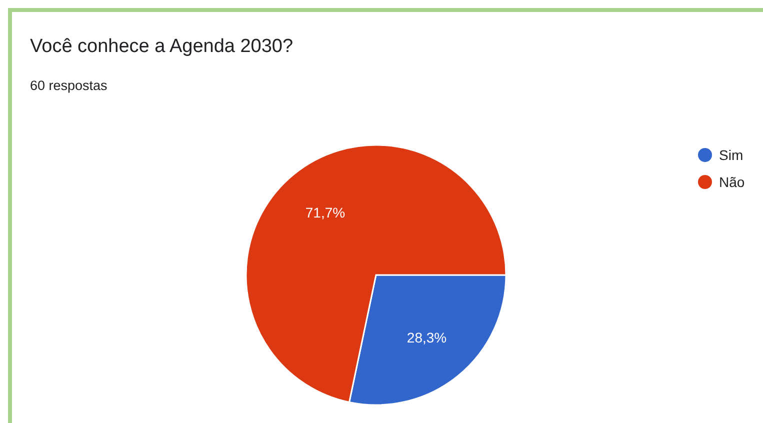 The width and height of the screenshot is (763, 423). What do you see at coordinates (162, 46) in the screenshot?
I see `chart-title: Você conhece a Agenda 2030?` at bounding box center [162, 46].